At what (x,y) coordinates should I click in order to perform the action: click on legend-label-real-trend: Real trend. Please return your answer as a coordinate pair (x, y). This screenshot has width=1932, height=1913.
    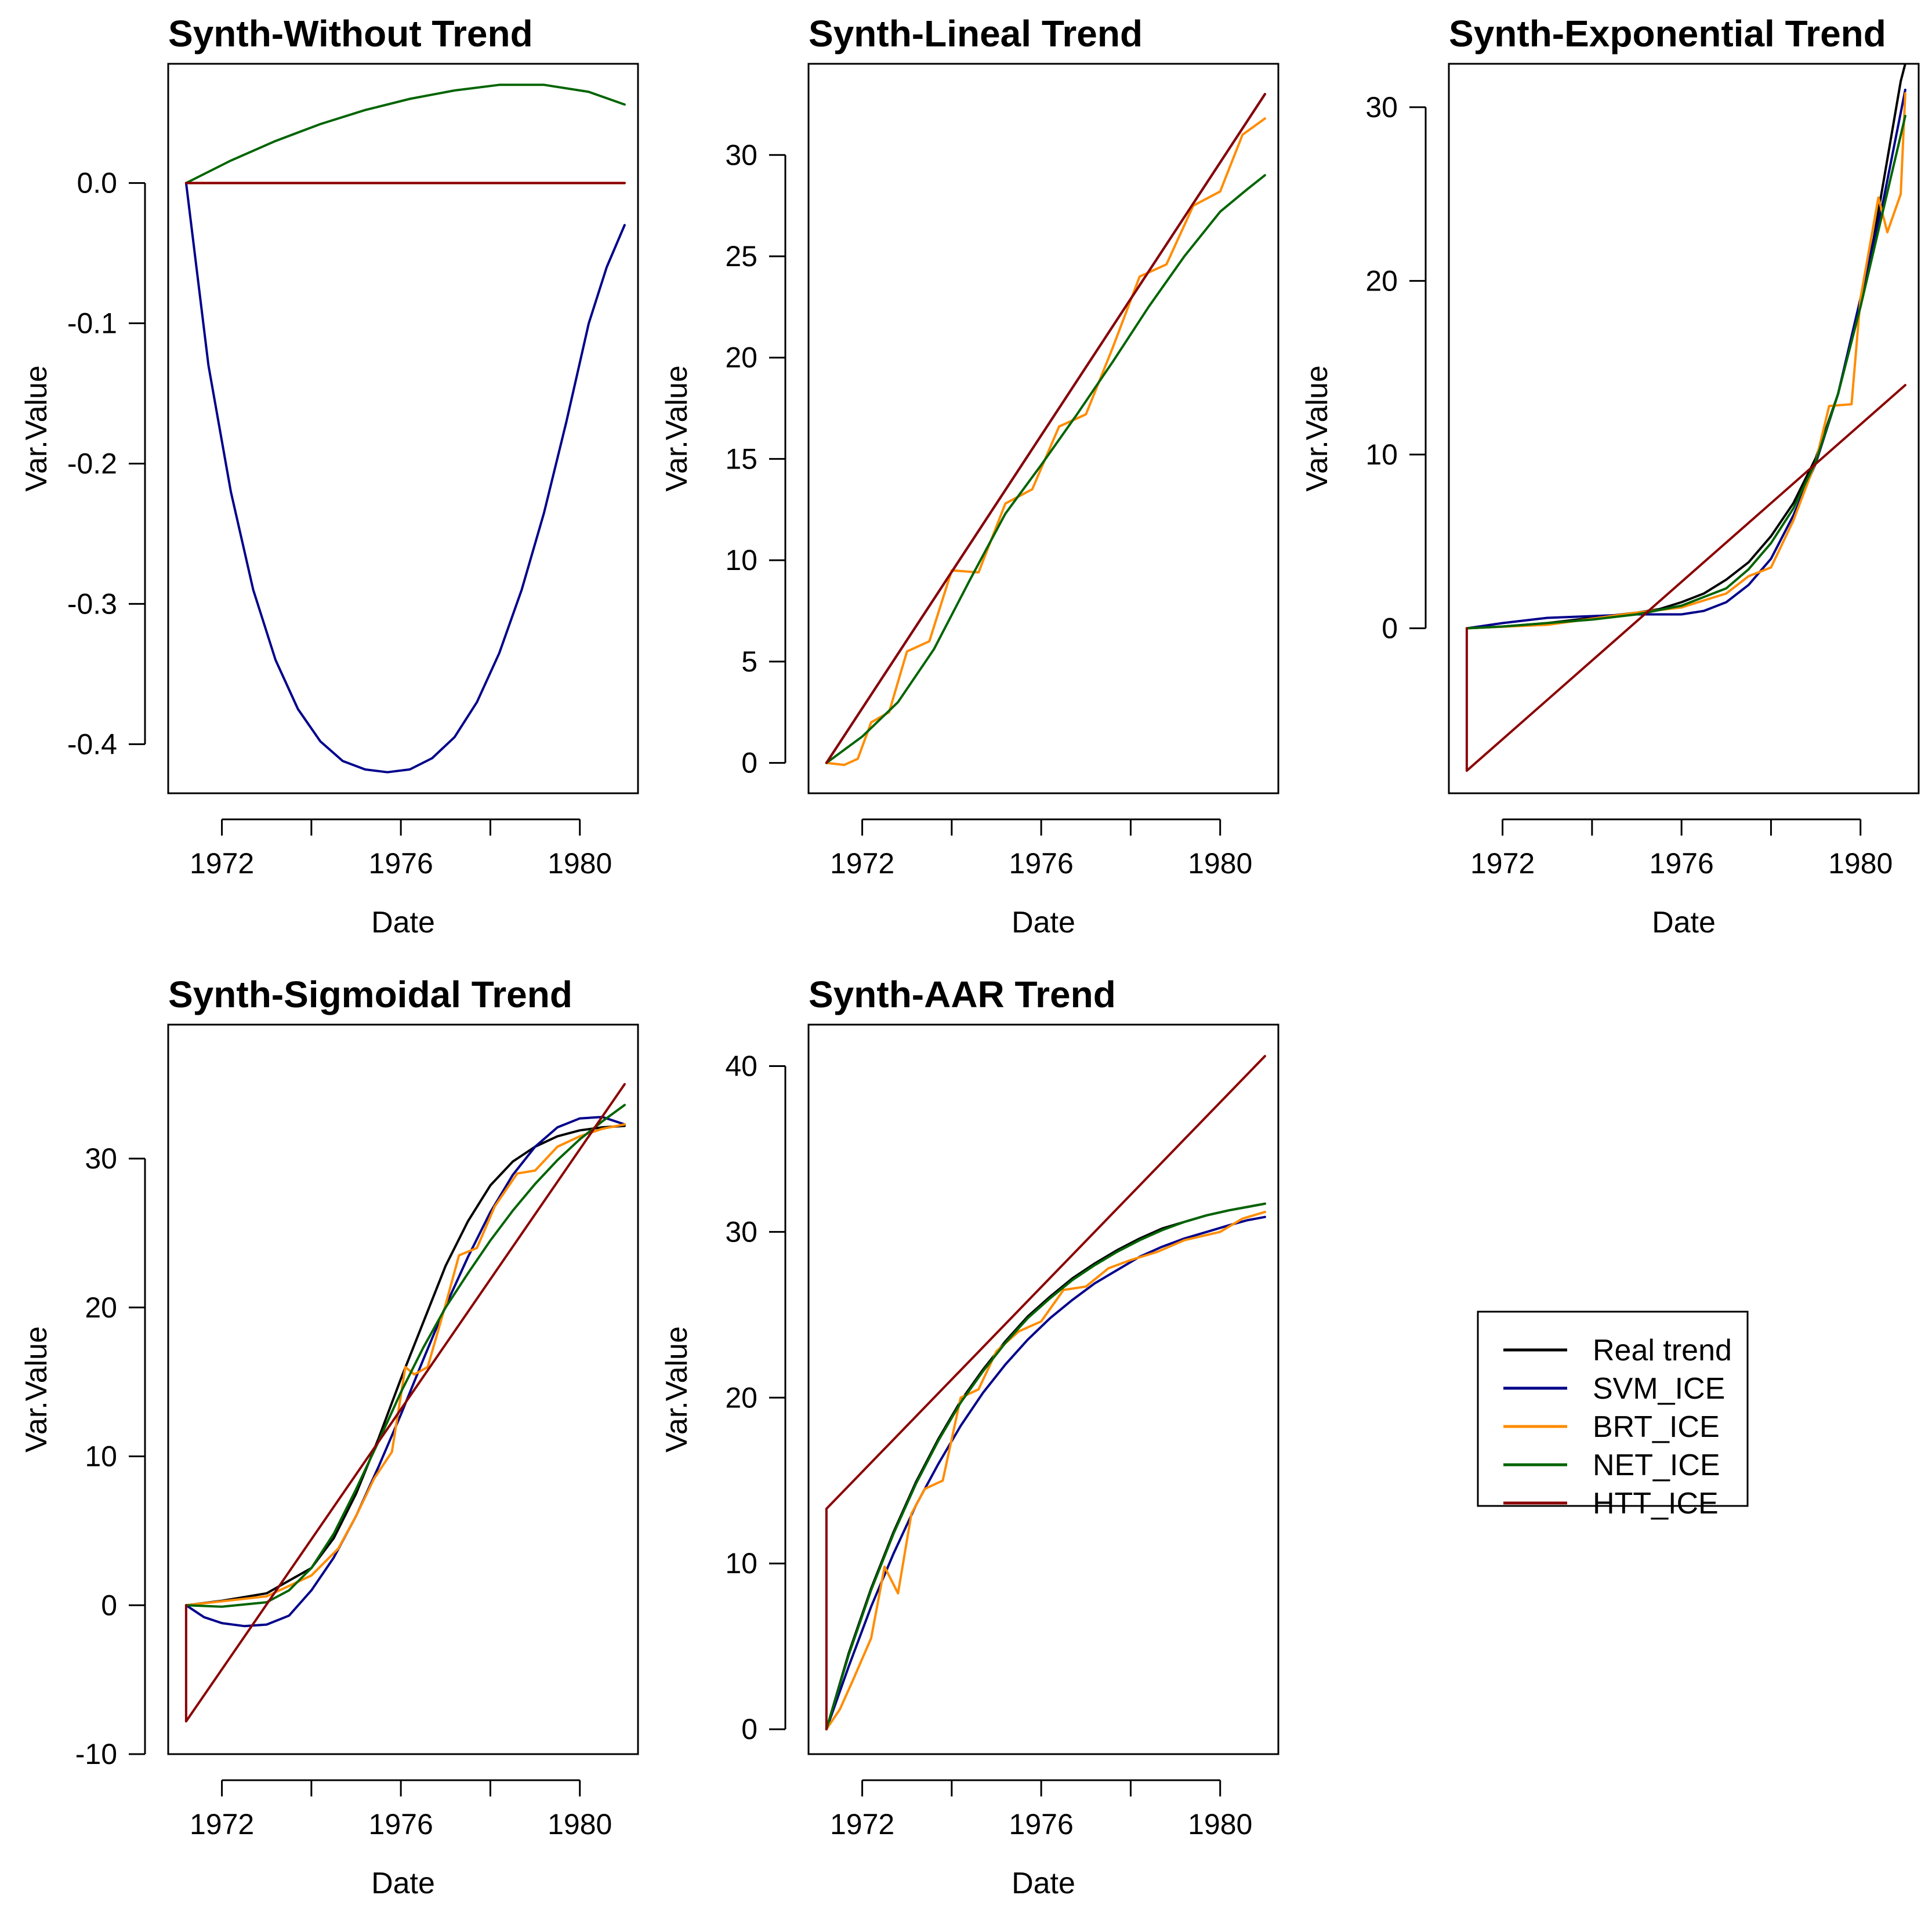
    Looking at the image, I should click on (1662, 1350).